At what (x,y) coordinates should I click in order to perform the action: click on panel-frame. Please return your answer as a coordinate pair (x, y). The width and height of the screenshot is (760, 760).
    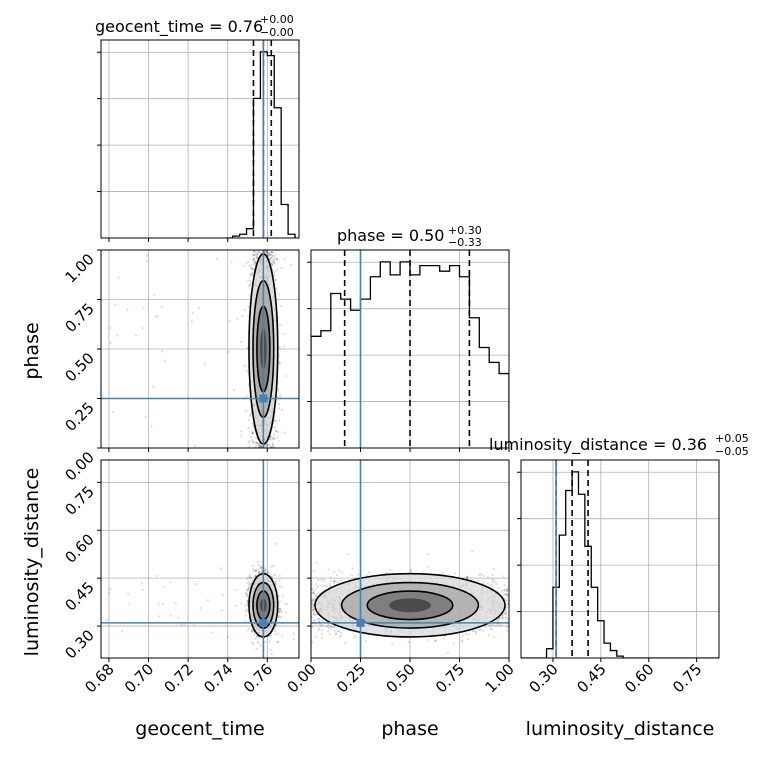
    Looking at the image, I should click on (200, 349).